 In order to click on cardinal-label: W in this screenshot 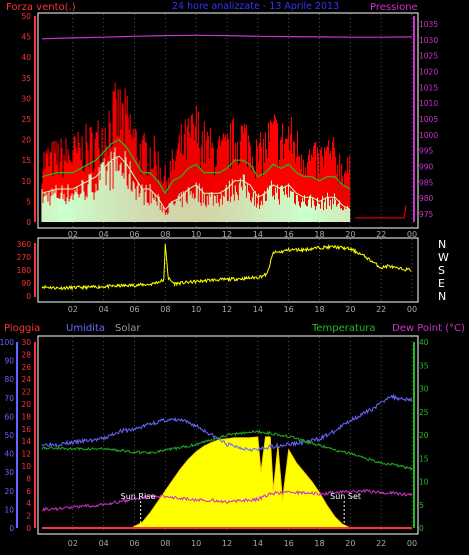, I will do `click(443, 257)`.